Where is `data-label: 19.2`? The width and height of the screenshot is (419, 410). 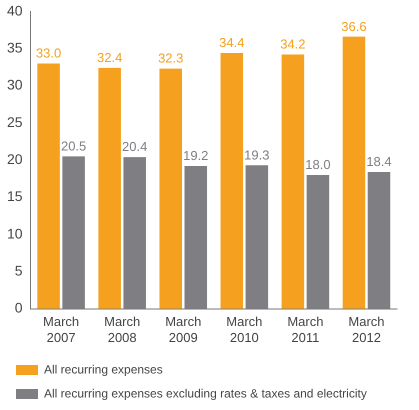 data-label: 19.2 is located at coordinates (195, 156).